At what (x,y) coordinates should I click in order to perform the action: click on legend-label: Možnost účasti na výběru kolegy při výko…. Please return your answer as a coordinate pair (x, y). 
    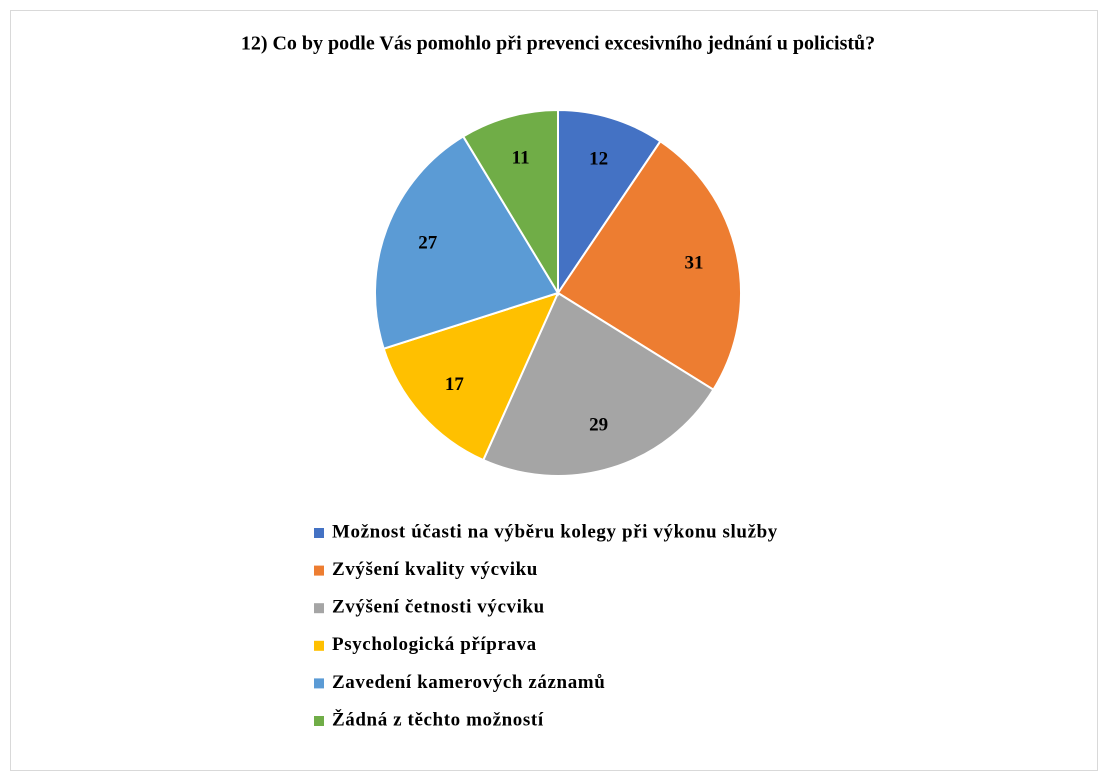
    Looking at the image, I should click on (555, 531).